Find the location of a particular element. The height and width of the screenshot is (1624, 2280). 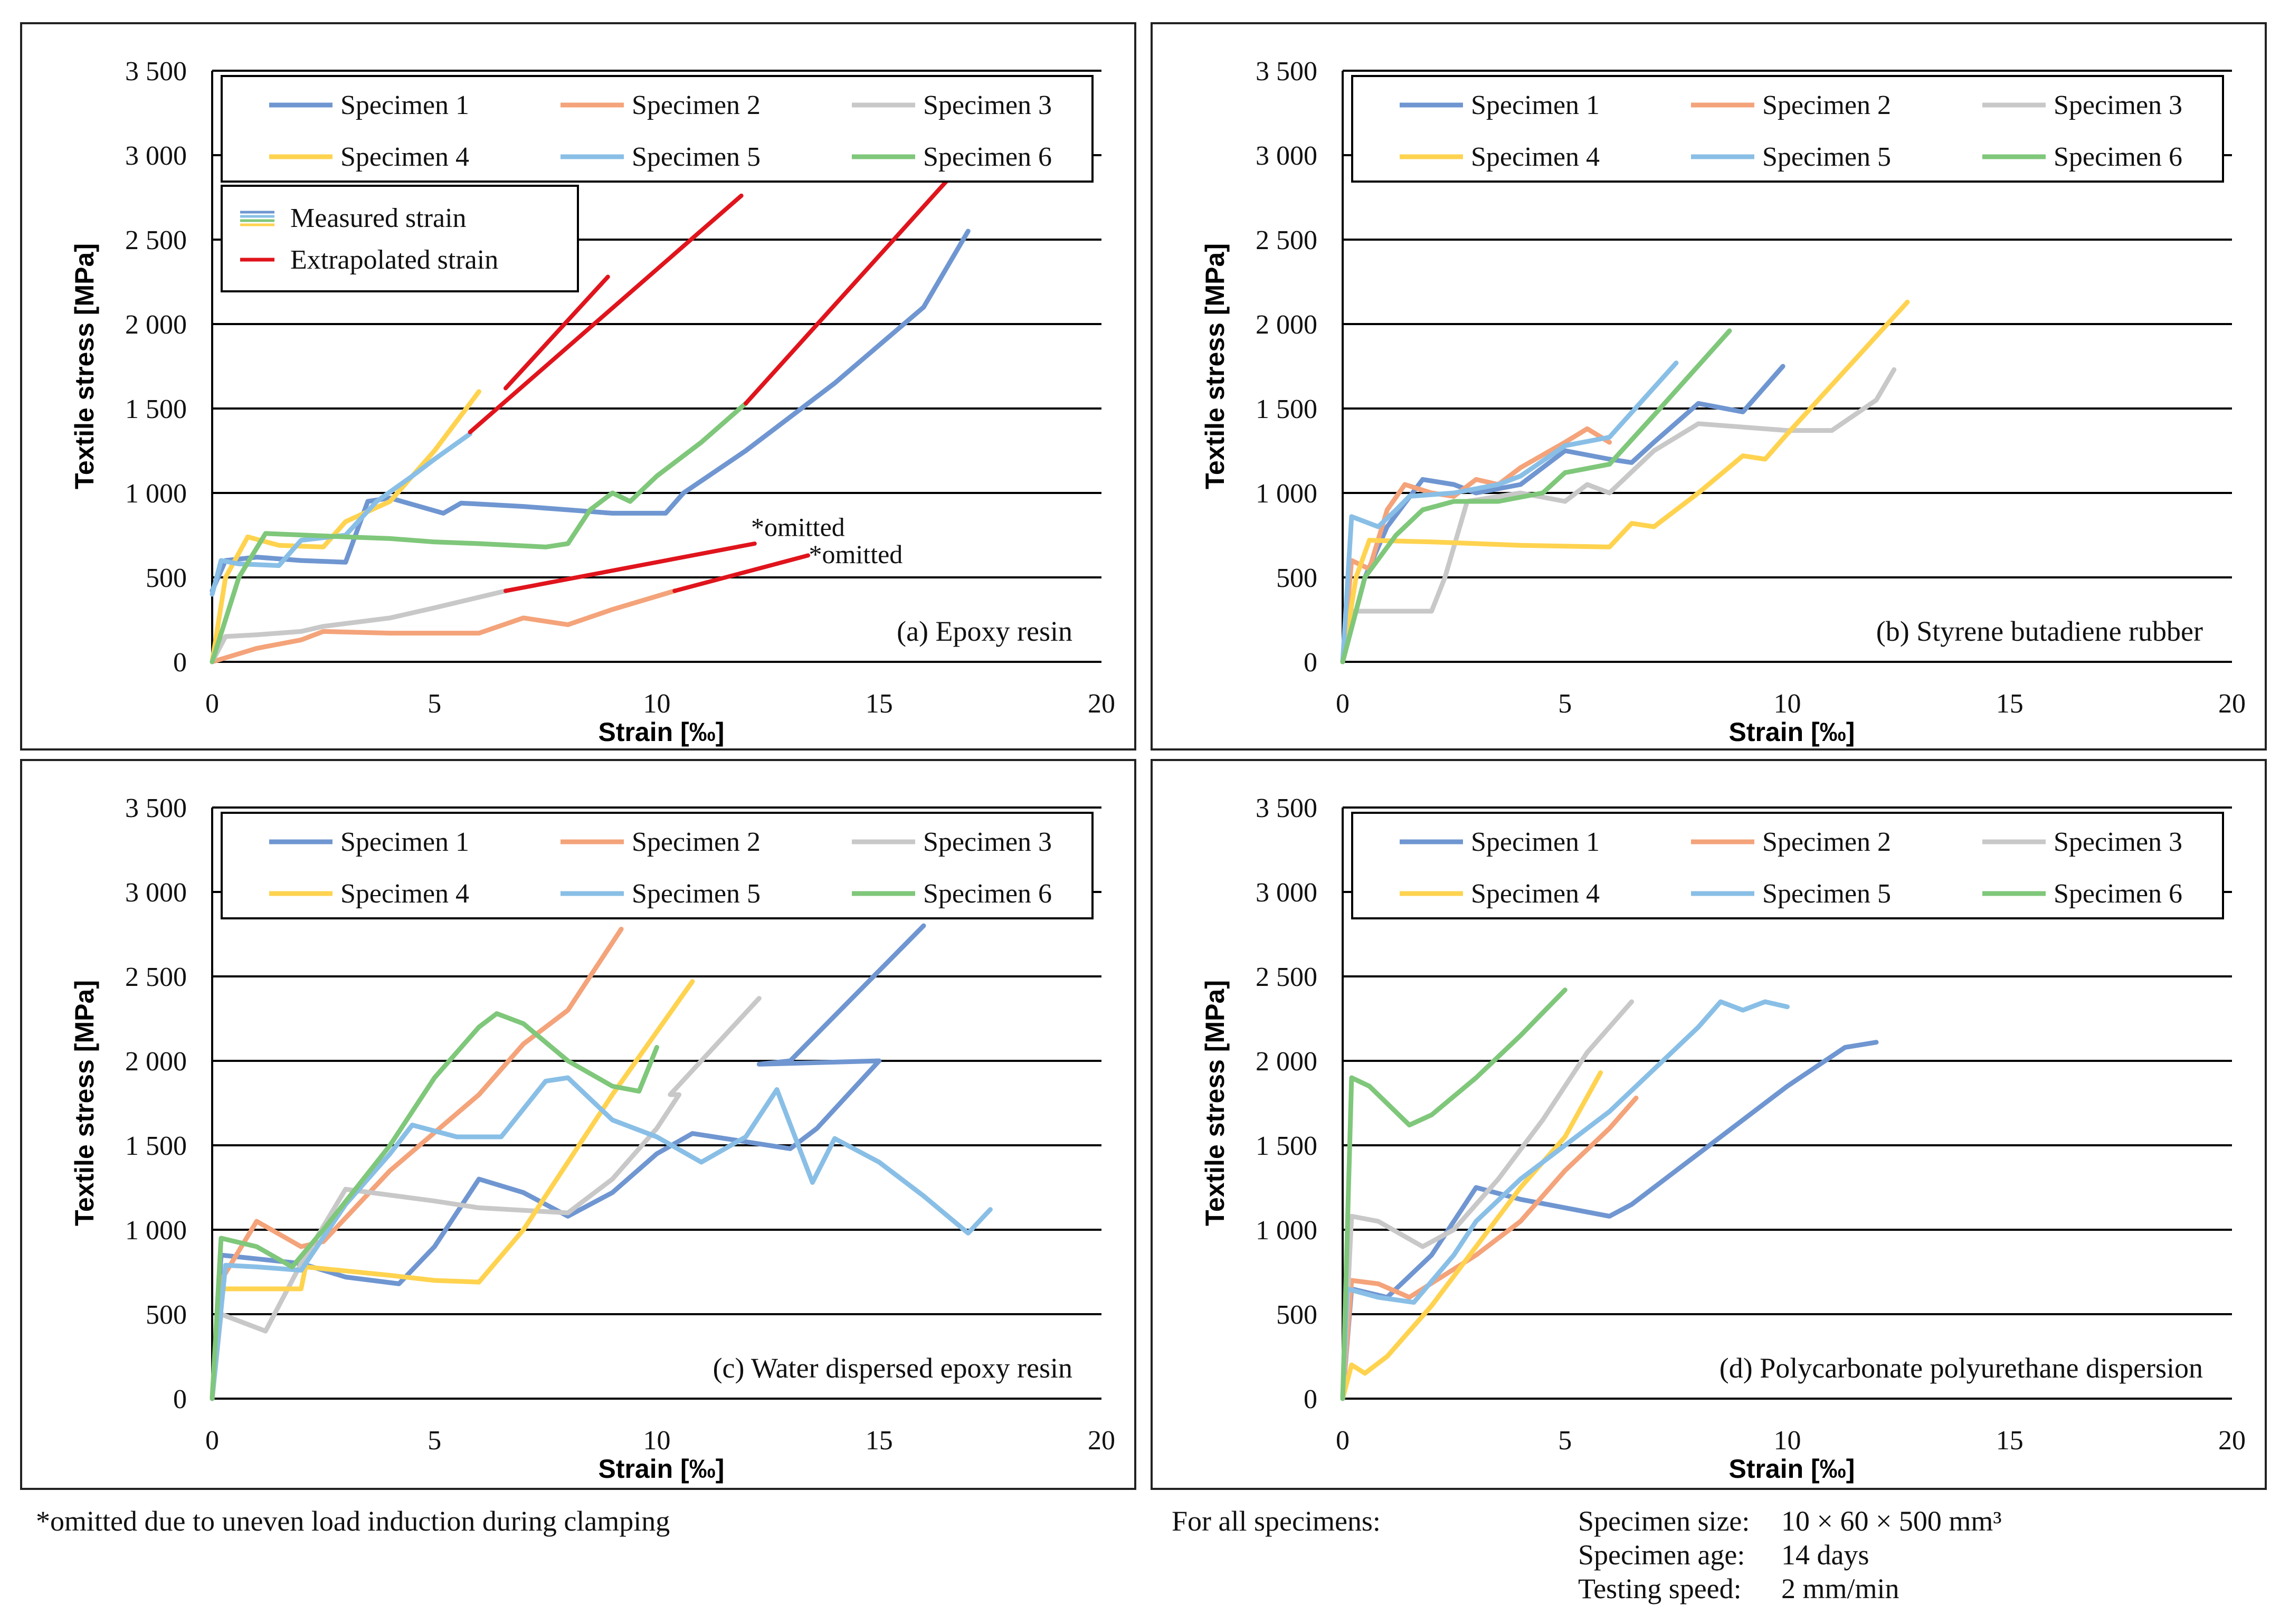

y-tick-label: 2 000 is located at coordinates (1286, 325).